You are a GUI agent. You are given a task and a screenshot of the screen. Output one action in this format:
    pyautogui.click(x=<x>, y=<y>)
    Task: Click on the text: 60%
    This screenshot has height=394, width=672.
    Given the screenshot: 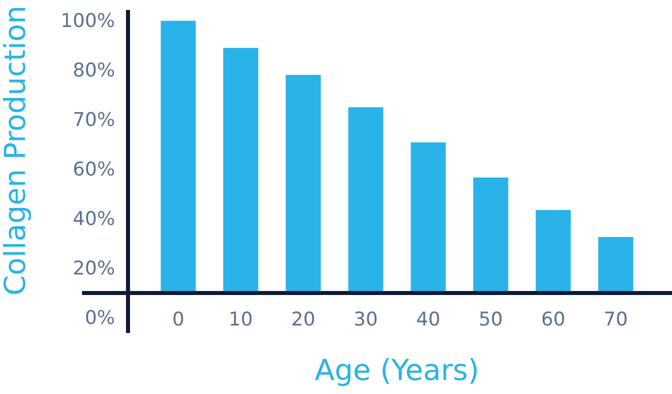 What is the action you would take?
    pyautogui.click(x=93, y=169)
    